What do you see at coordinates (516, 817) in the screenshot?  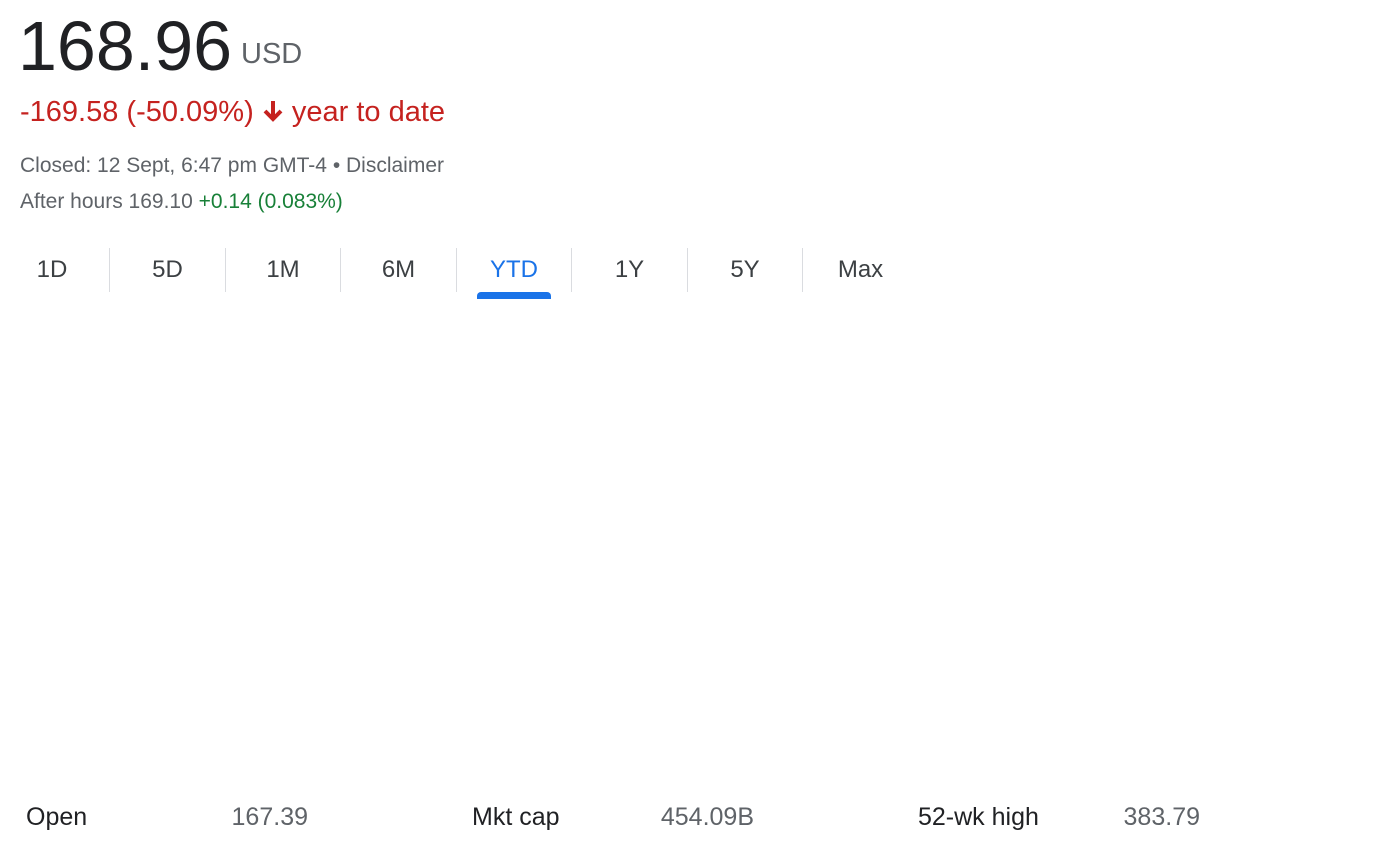 I see `stat-label: Mkt cap` at bounding box center [516, 817].